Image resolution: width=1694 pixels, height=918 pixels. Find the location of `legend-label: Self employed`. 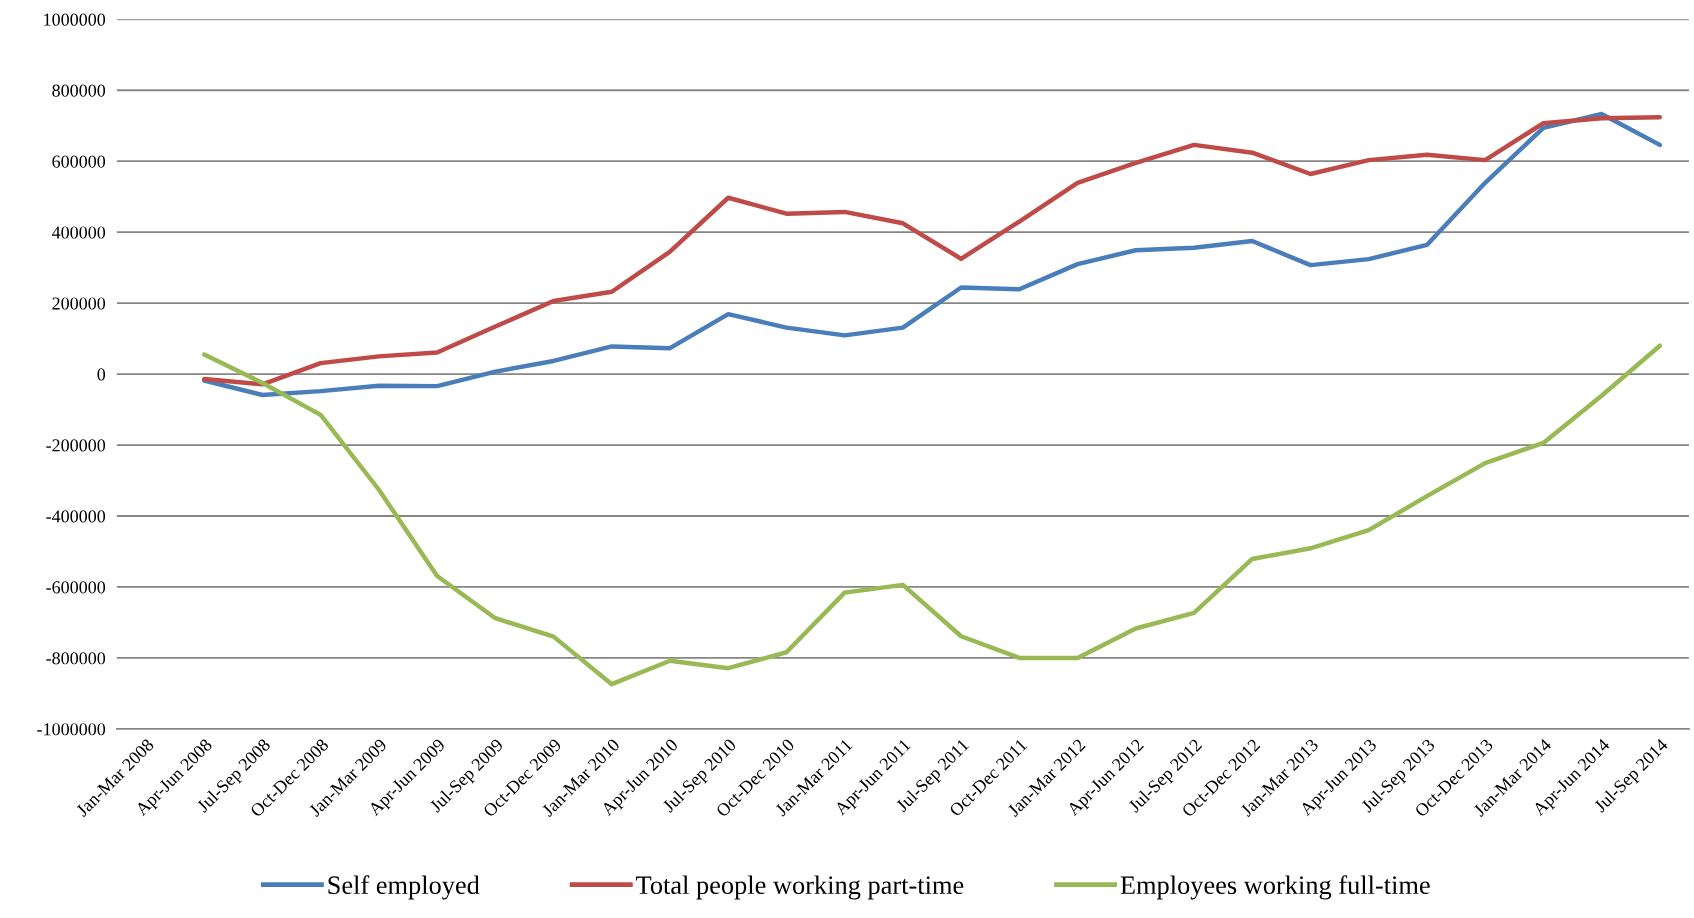

legend-label: Self employed is located at coordinates (404, 887).